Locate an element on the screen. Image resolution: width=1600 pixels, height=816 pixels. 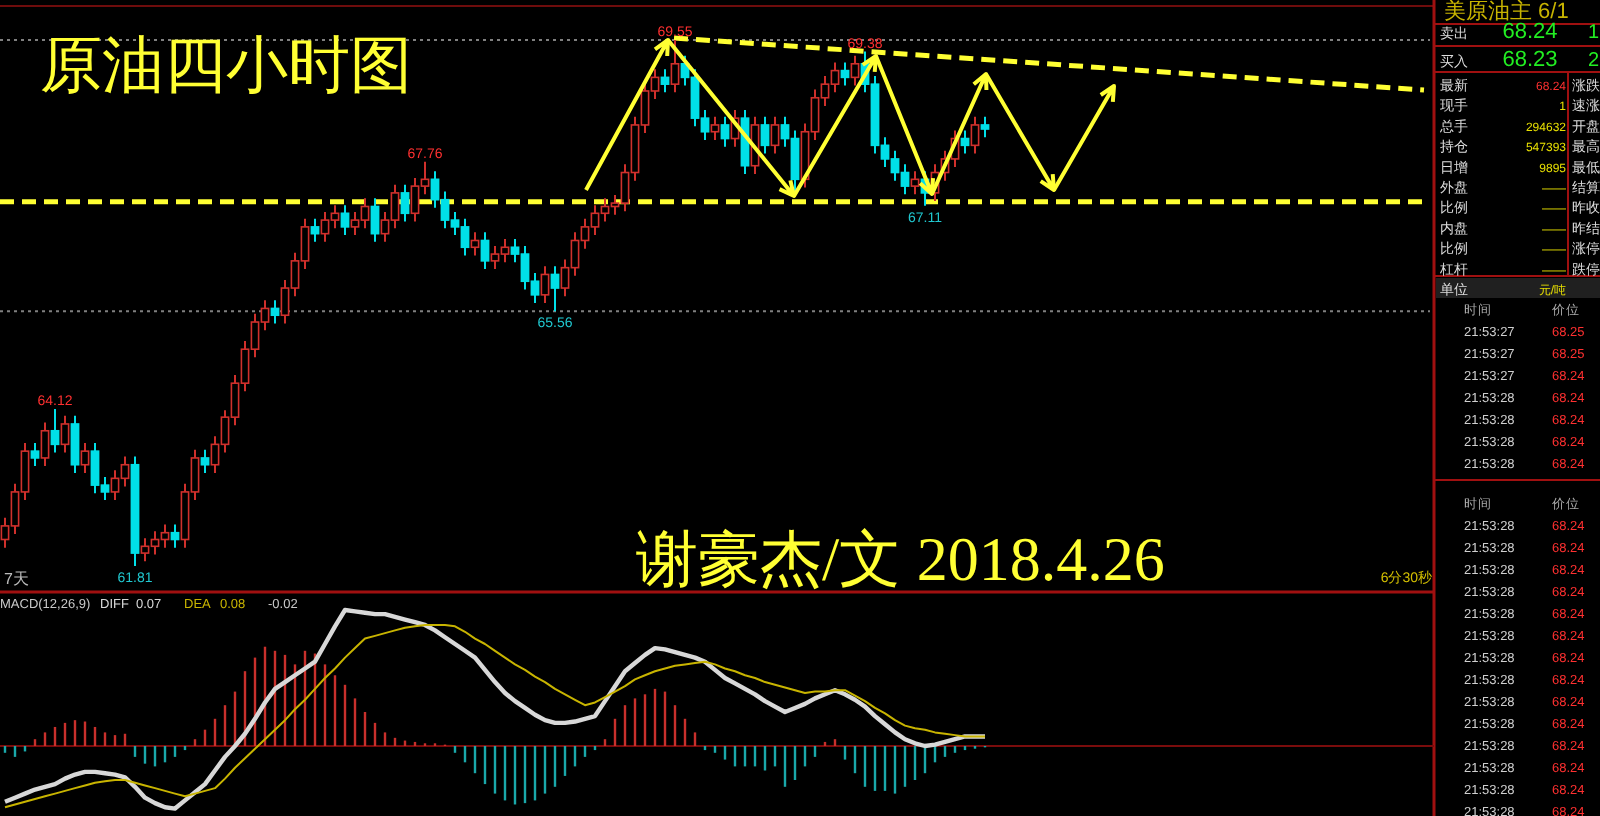
text: 7天 is located at coordinates (16, 579).